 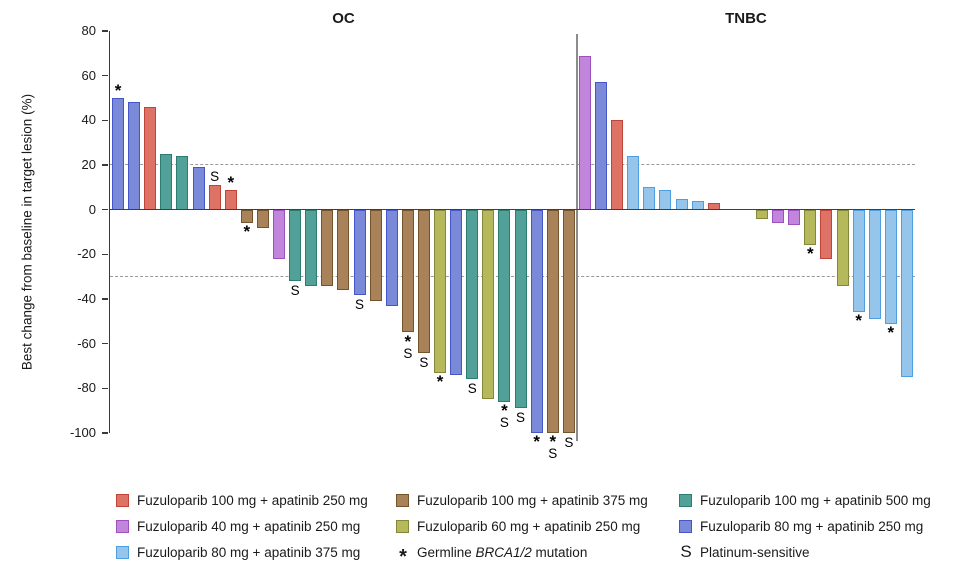 What do you see at coordinates (403, 556) in the screenshot?
I see `legend-symbol-star: *` at bounding box center [403, 556].